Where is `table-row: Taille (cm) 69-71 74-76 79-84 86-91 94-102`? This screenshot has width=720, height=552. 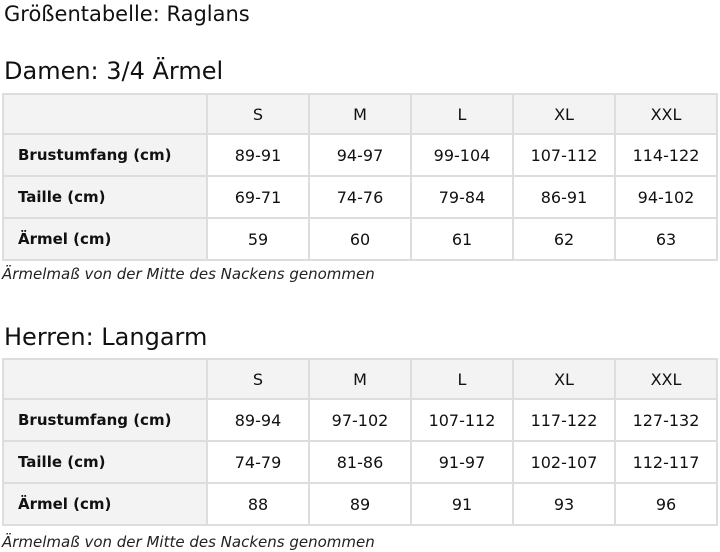
table-row: Taille (cm) 69-71 74-76 79-84 86-91 94-102 is located at coordinates (360, 197).